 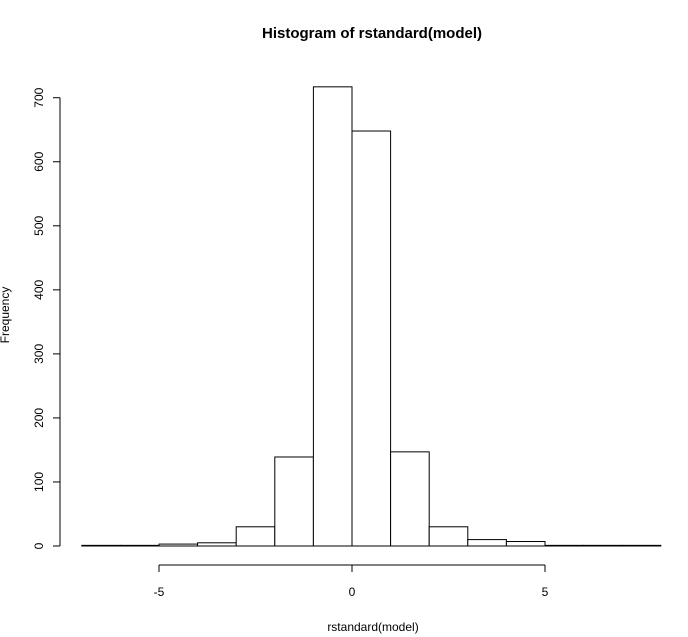 I want to click on y-tick-label: 0, so click(x=39, y=545).